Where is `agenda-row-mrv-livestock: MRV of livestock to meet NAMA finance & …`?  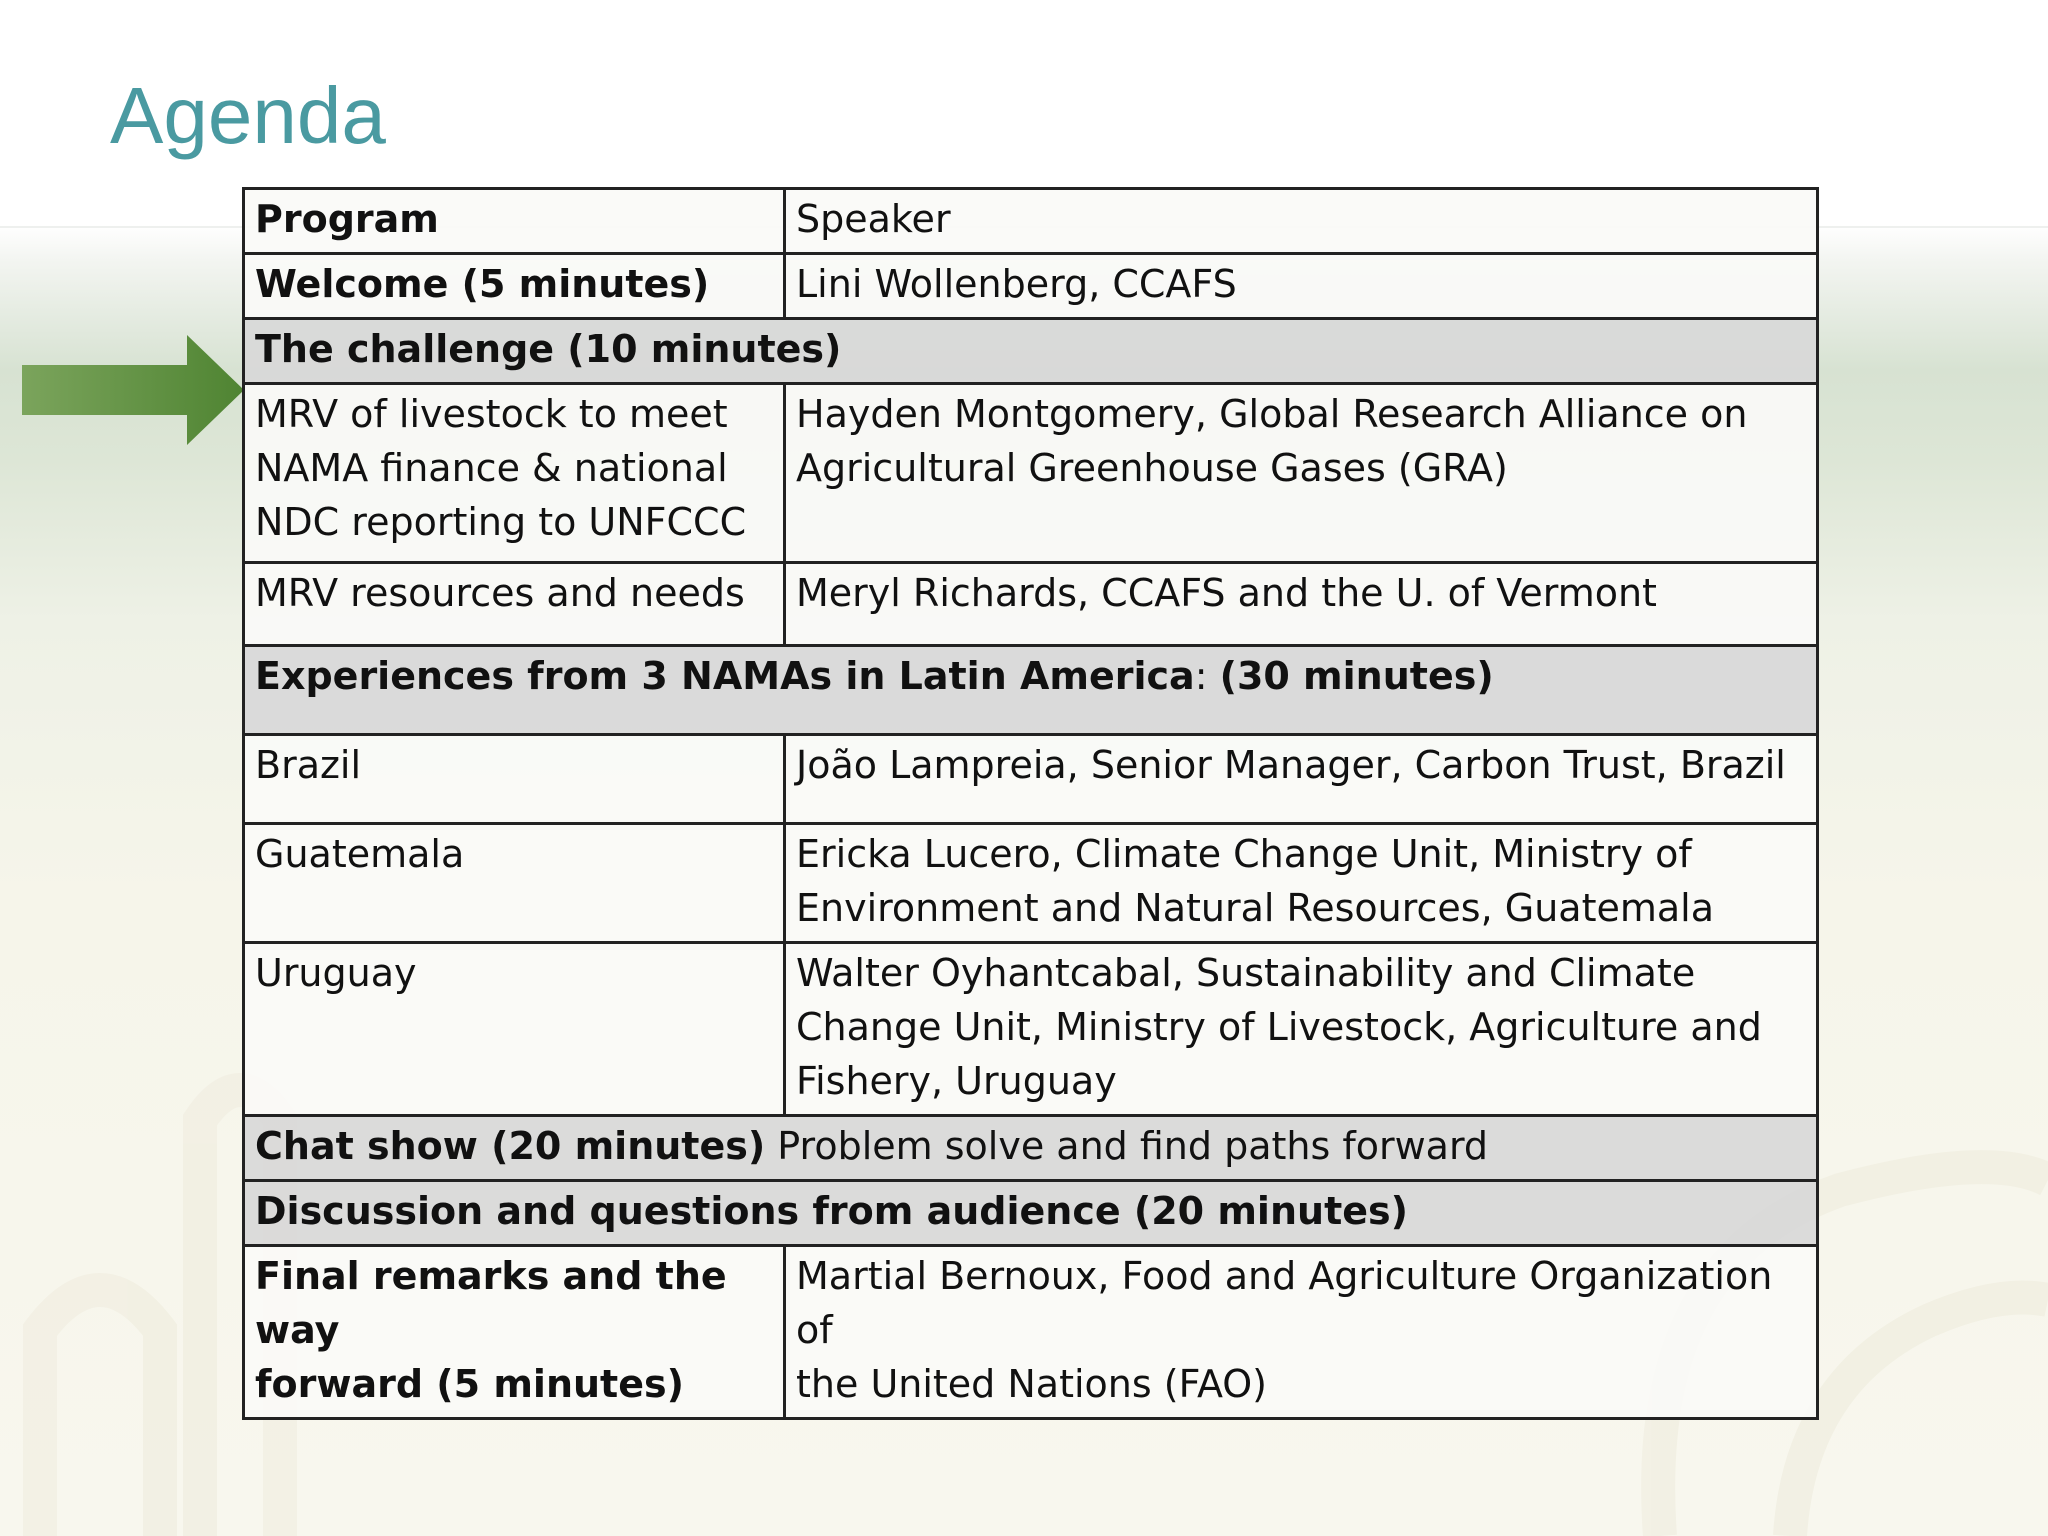
agenda-row-mrv-livestock: MRV of livestock to meet NAMA finance & … is located at coordinates (1030, 473).